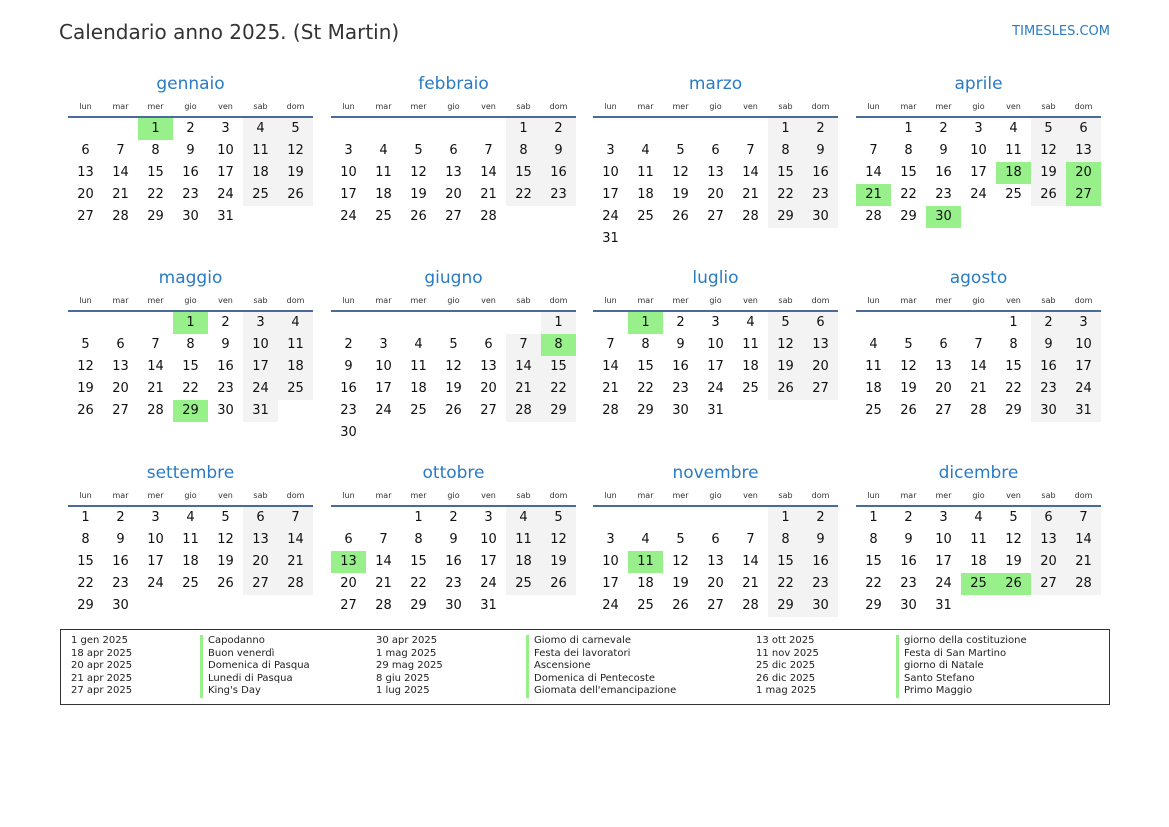 This screenshot has height=827, width=1169. Describe the element at coordinates (295, 562) in the screenshot. I see `day-cell: 21` at that location.